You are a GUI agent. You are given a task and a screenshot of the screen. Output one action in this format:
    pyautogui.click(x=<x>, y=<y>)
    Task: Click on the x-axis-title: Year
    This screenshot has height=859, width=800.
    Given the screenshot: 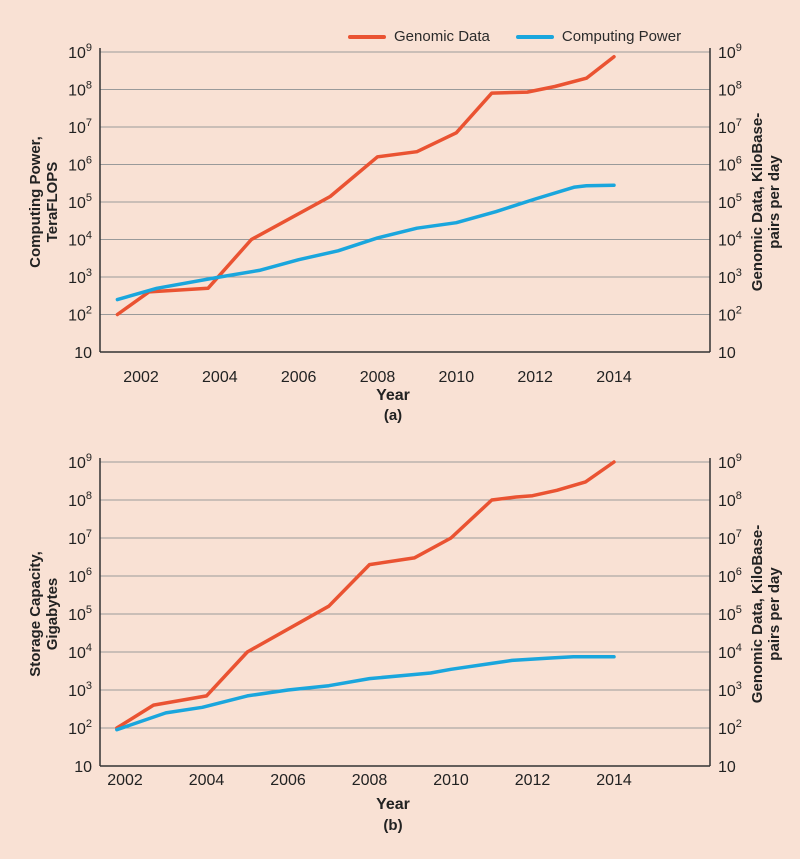 What is the action you would take?
    pyautogui.click(x=393, y=804)
    